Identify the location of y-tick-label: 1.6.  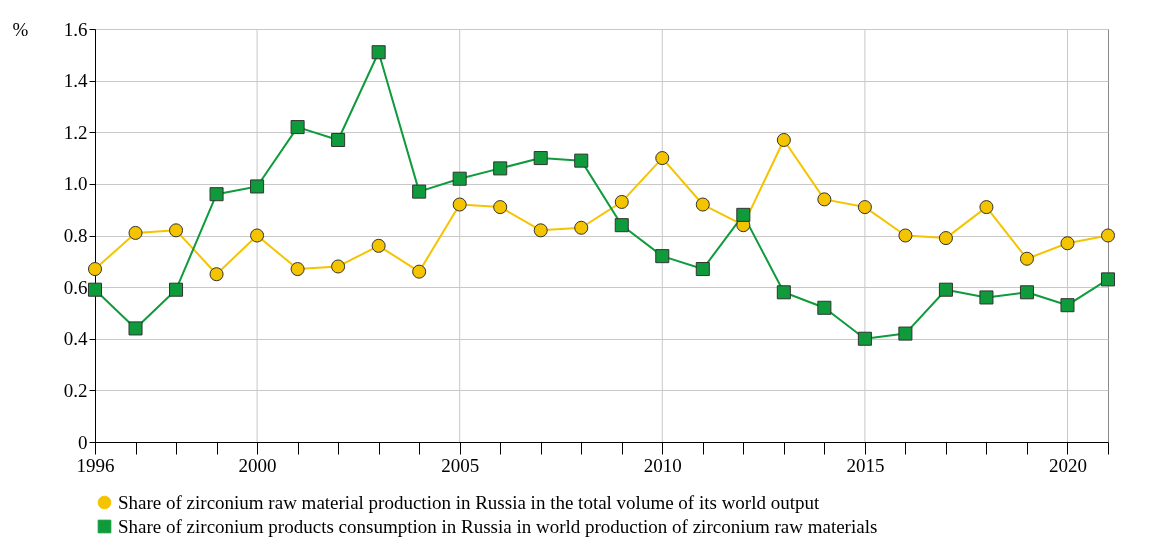
(75, 29).